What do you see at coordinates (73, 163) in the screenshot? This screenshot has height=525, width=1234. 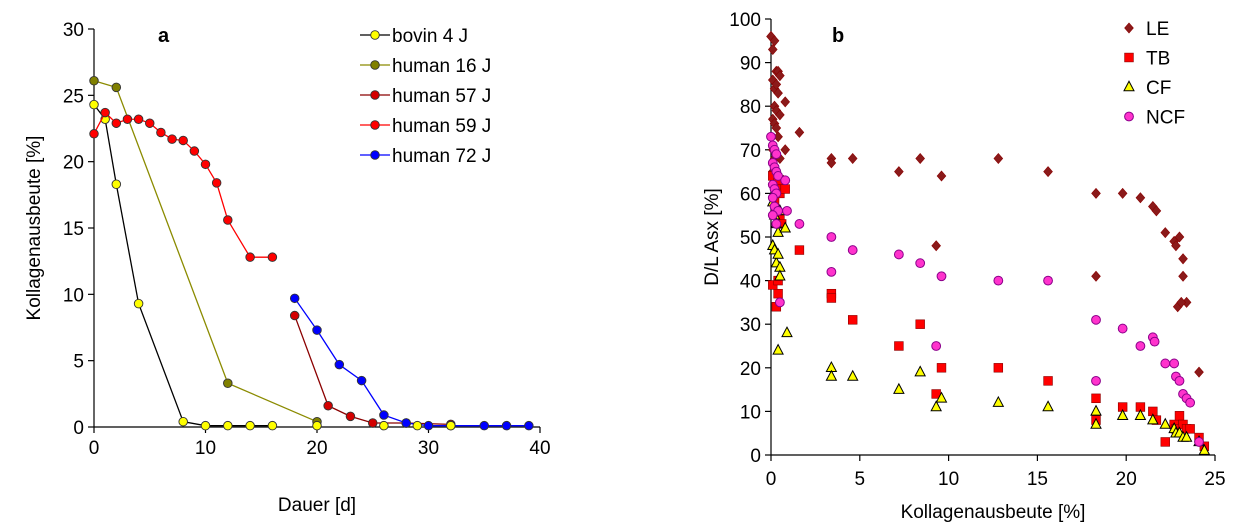 I see `y-tick-label: 20` at bounding box center [73, 163].